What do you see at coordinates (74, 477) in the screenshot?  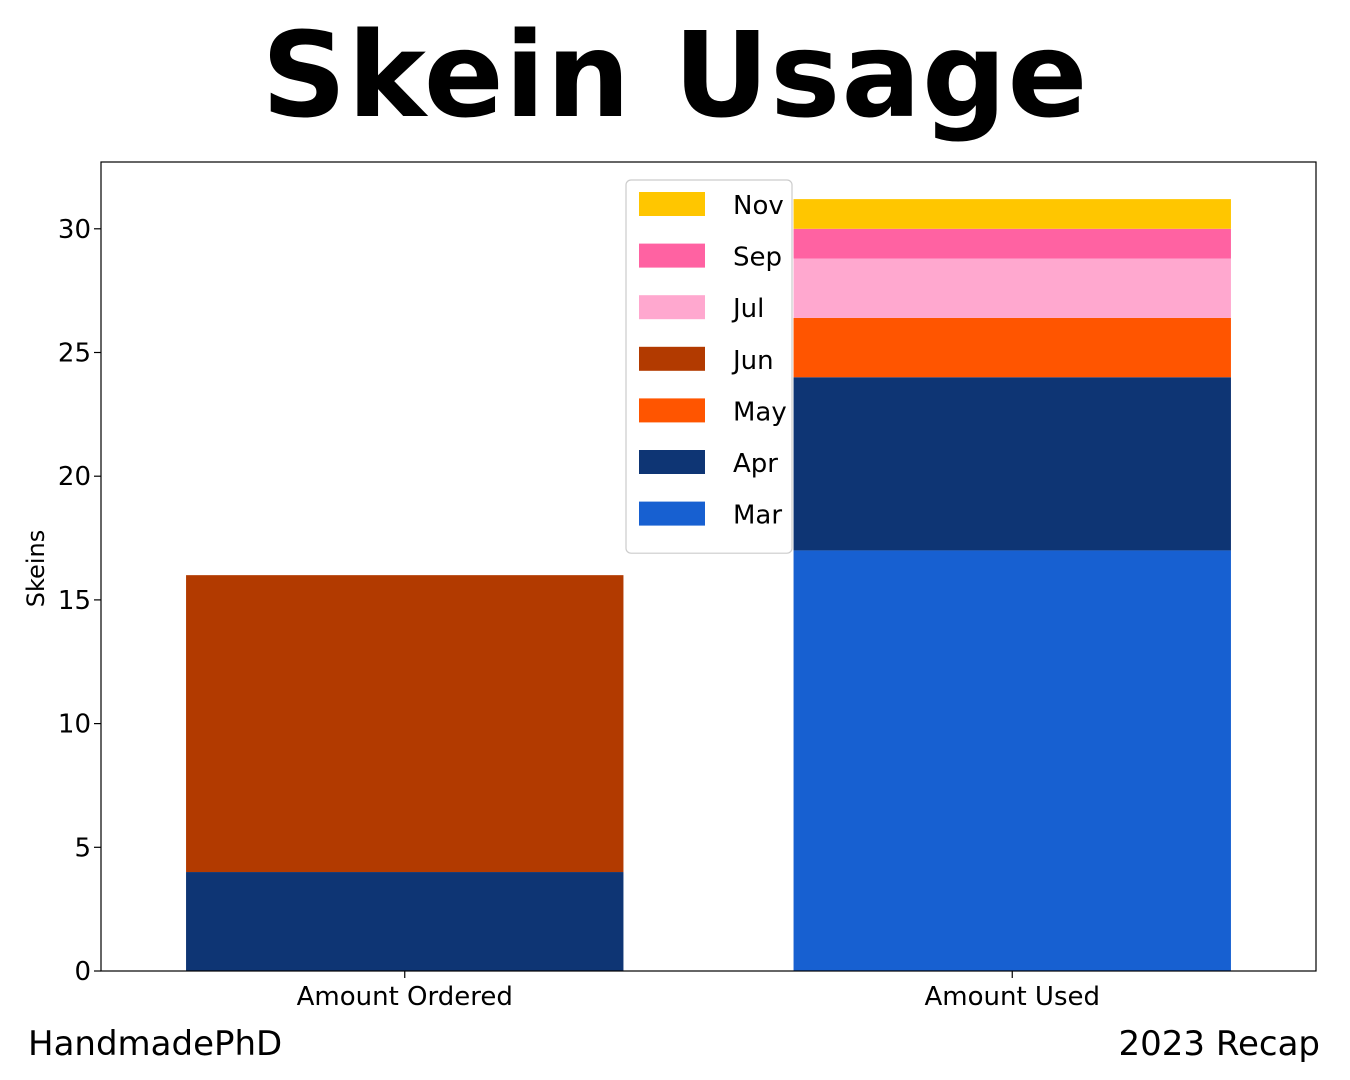 I see `y-tick-label: 20` at bounding box center [74, 477].